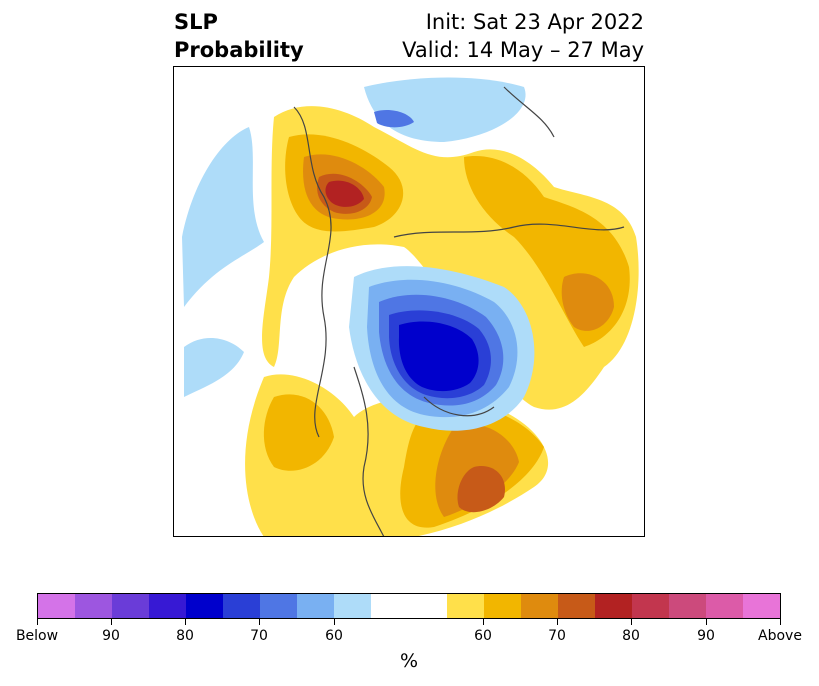  I want to click on init-date: Init: Sat 23 Apr 2022, so click(534, 22).